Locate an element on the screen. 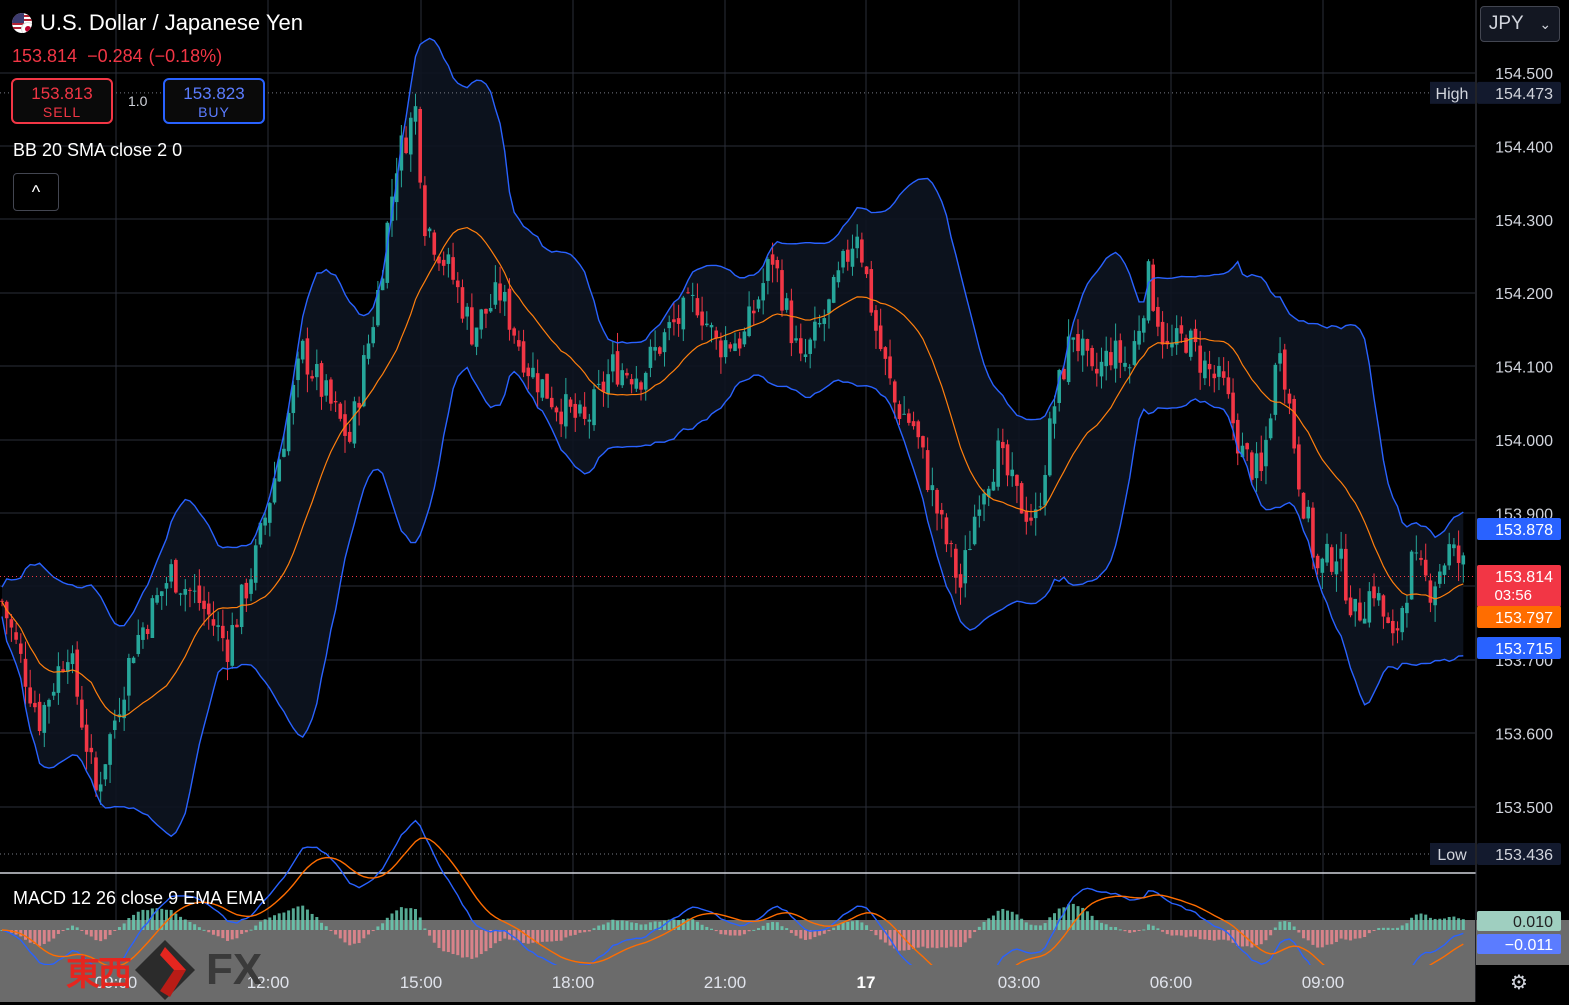 This screenshot has width=1569, height=1005. time-tick-label: 18:00 is located at coordinates (573, 982).